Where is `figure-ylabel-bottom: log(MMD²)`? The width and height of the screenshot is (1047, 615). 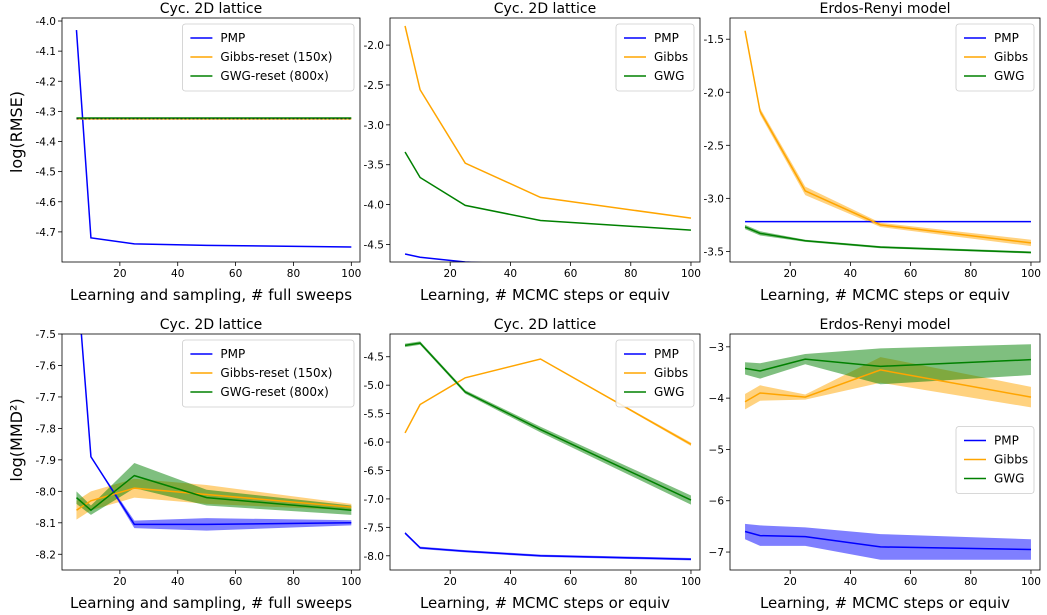
figure-ylabel-bottom: log(MMD²) is located at coordinates (16, 439).